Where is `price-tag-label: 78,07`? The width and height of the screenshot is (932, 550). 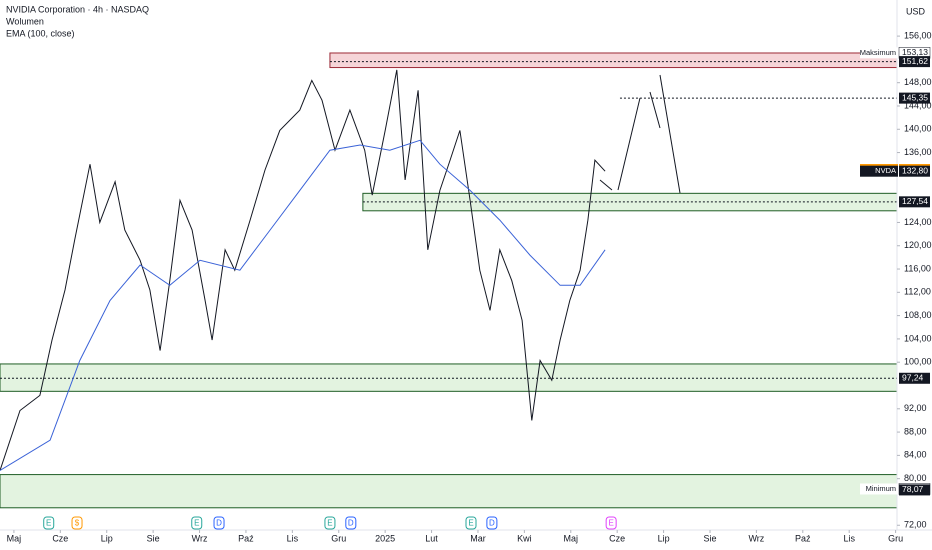 price-tag-label: 78,07 is located at coordinates (913, 489).